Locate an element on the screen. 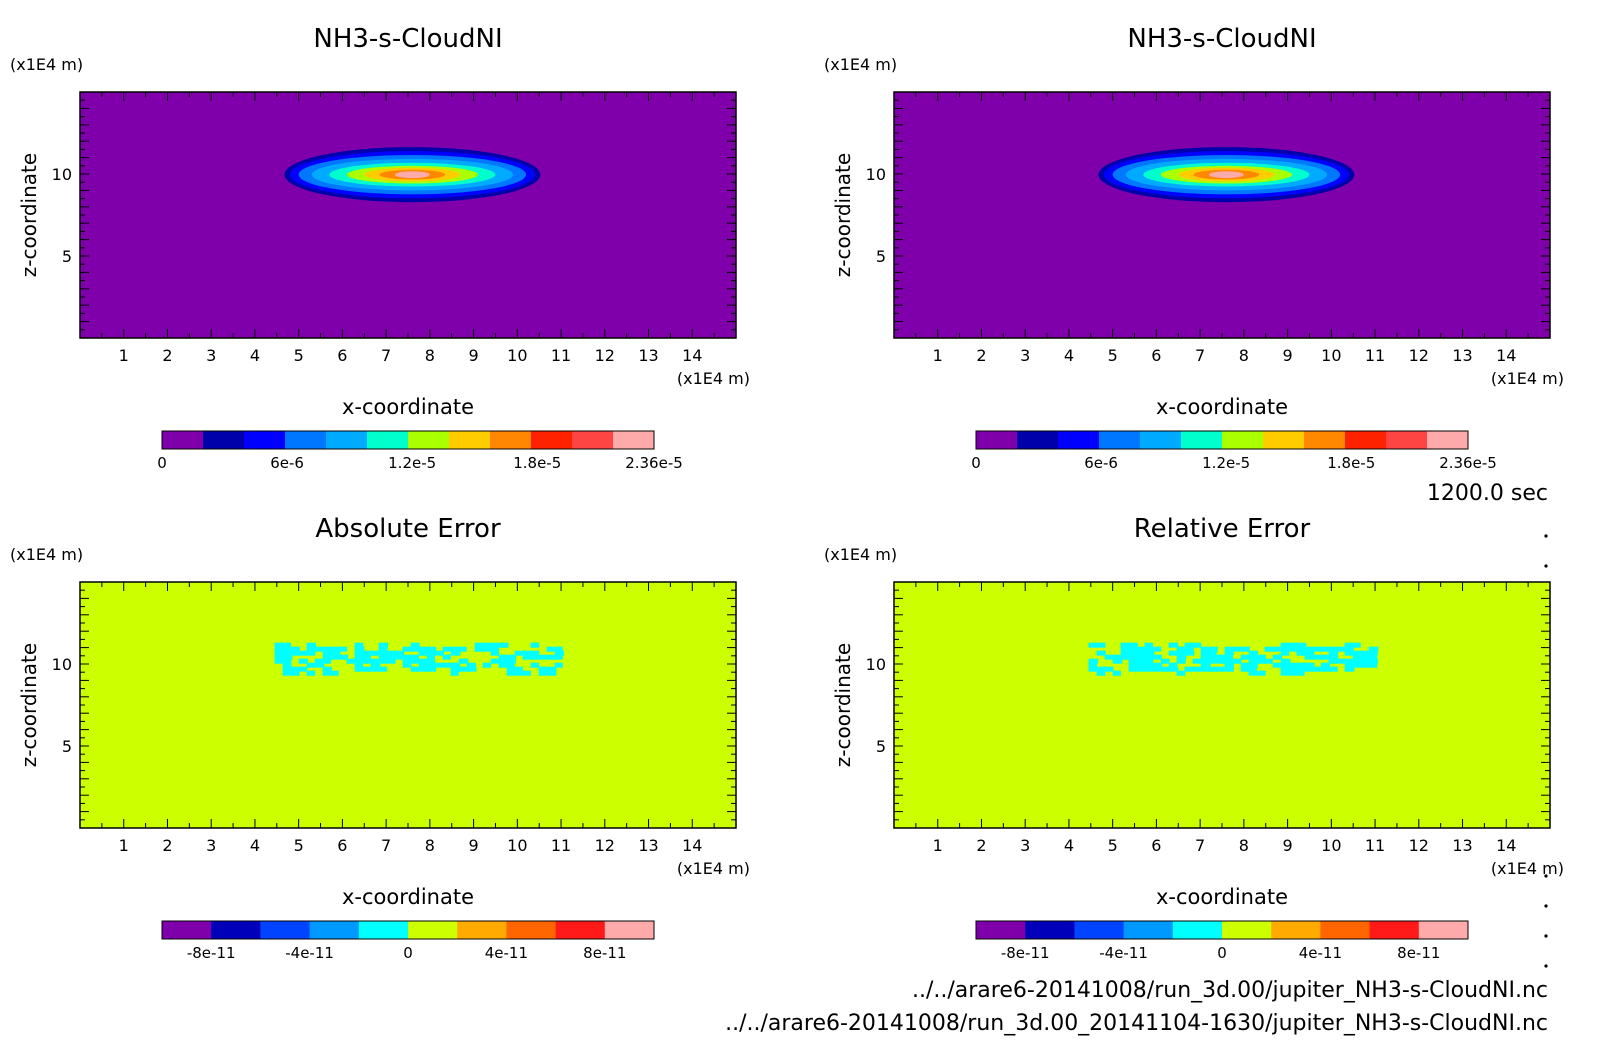 This screenshot has height=1054, width=1604. z-tick-label: 10 is located at coordinates (62, 174).